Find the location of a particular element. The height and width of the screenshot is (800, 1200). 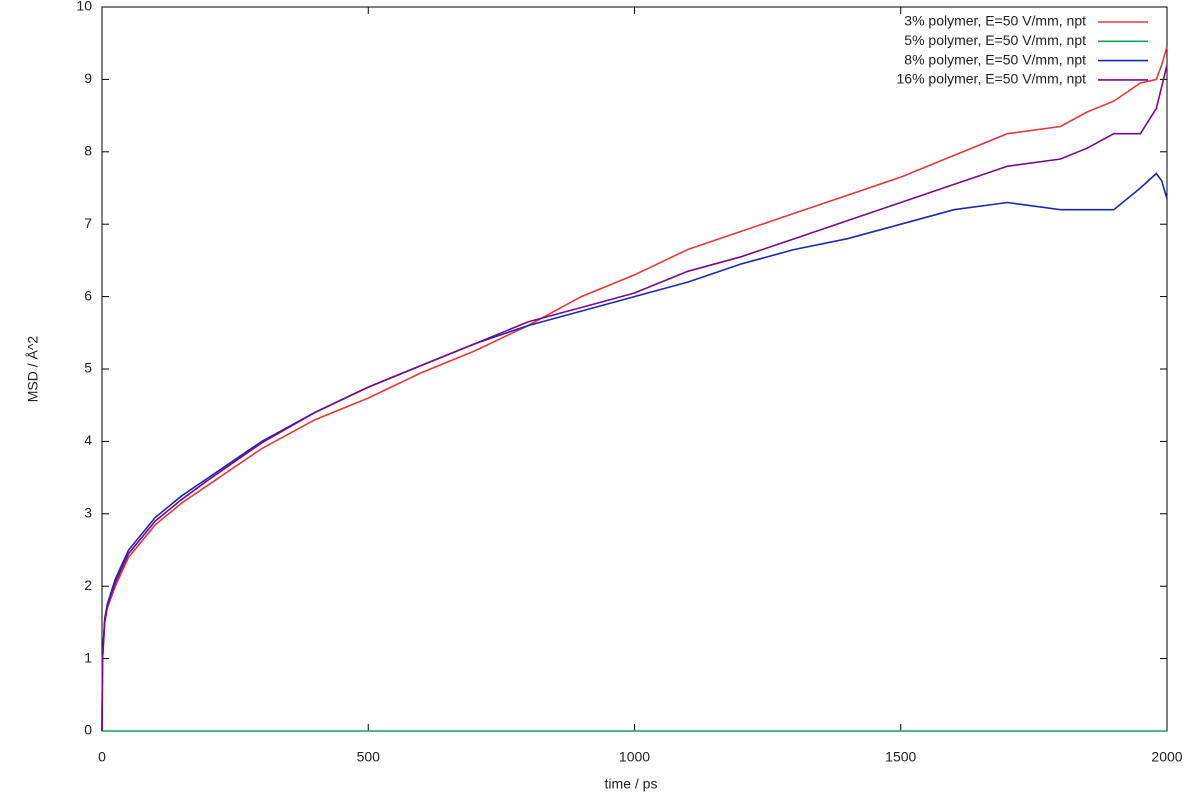

legend-label: 5% polymer, E=50 V/mm, npt is located at coordinates (995, 40).